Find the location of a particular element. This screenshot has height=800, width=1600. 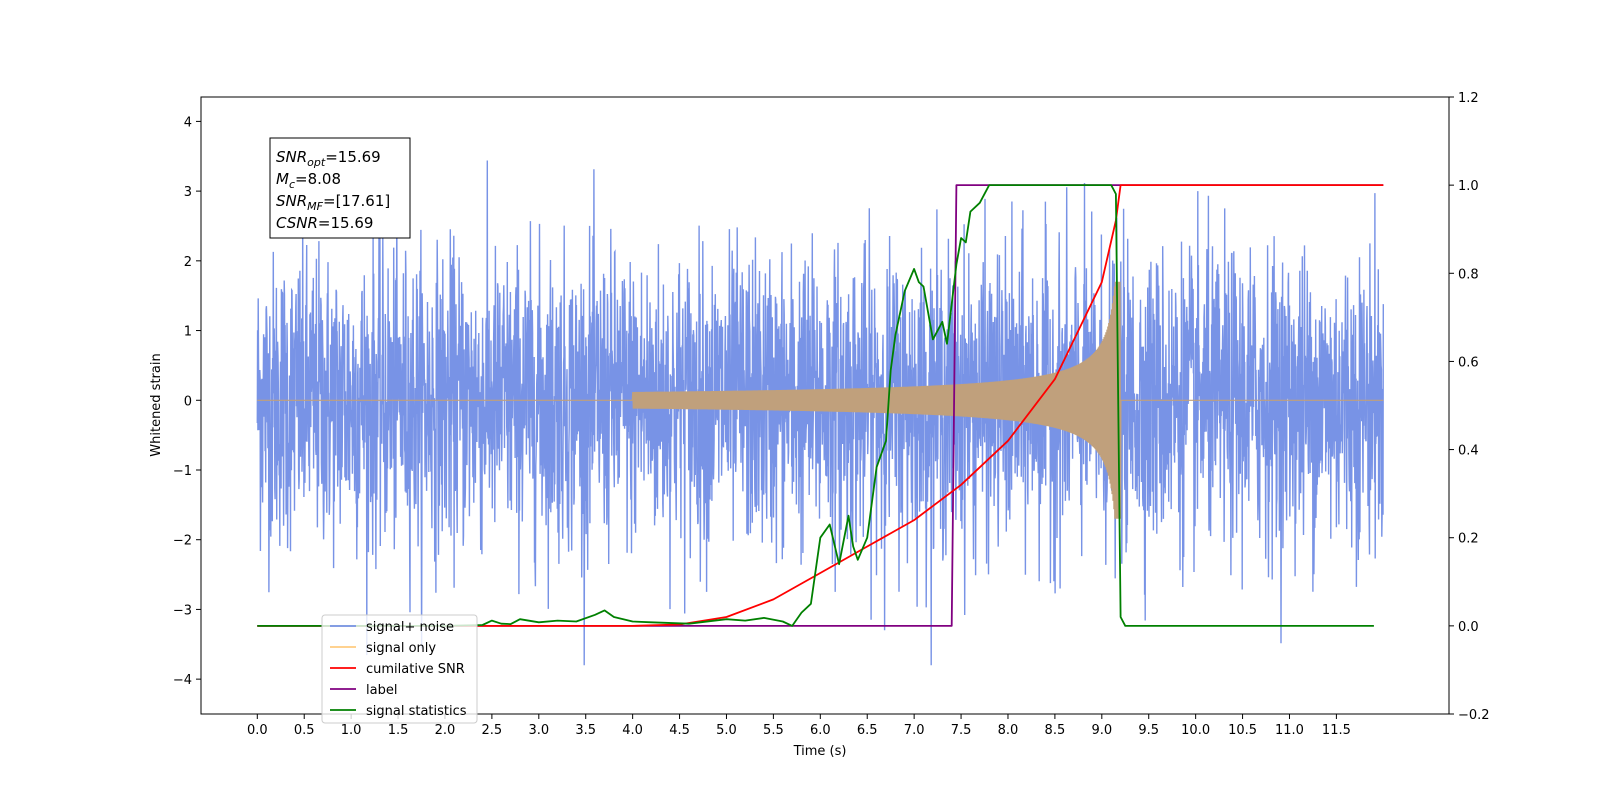

annotation-frame is located at coordinates (340, 188).